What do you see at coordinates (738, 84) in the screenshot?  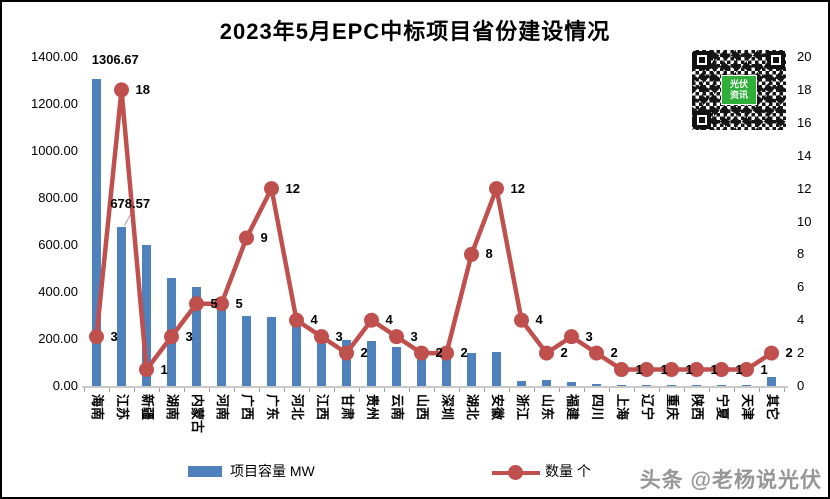 I see `qr-logo-text-1: 光伏` at bounding box center [738, 84].